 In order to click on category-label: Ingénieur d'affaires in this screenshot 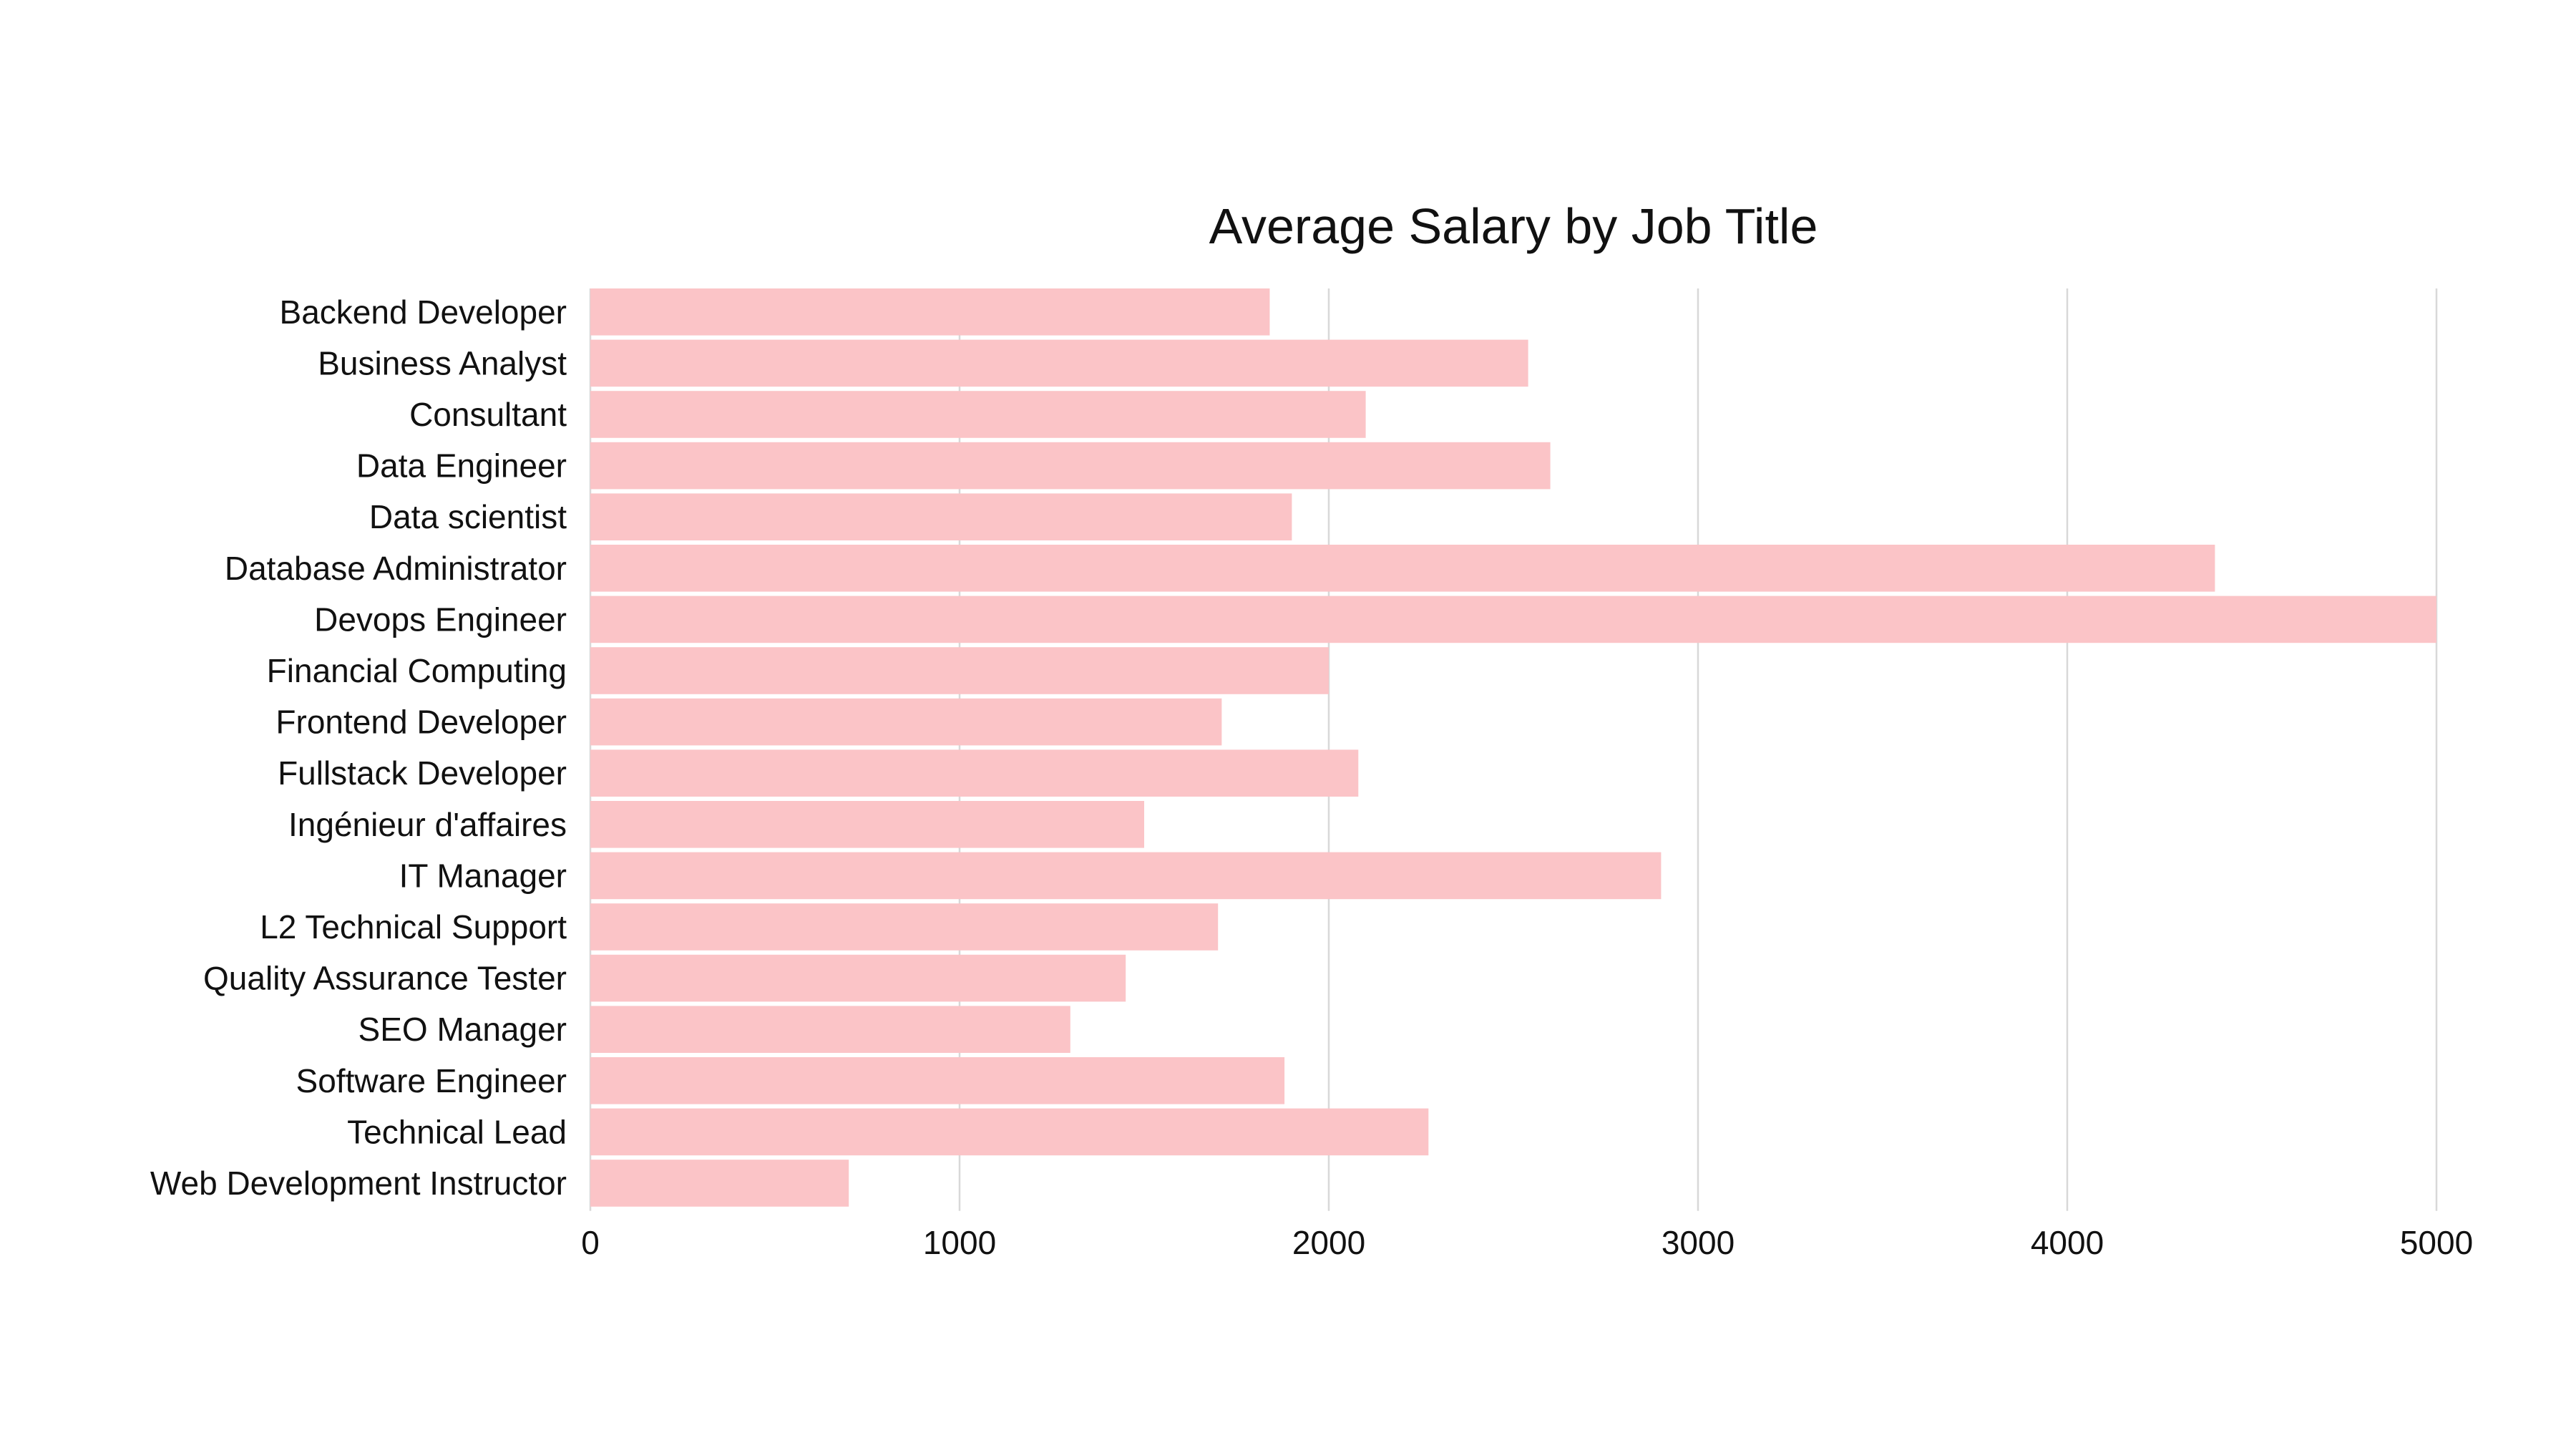, I will do `click(427, 824)`.